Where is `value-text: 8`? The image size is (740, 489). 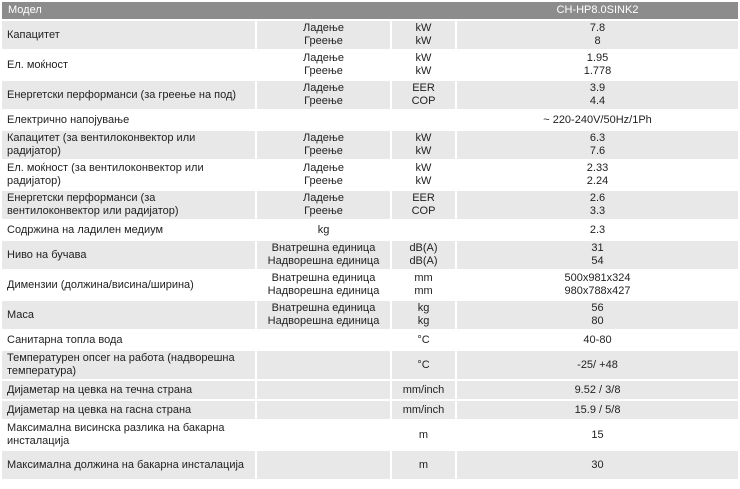 value-text: 8 is located at coordinates (597, 41).